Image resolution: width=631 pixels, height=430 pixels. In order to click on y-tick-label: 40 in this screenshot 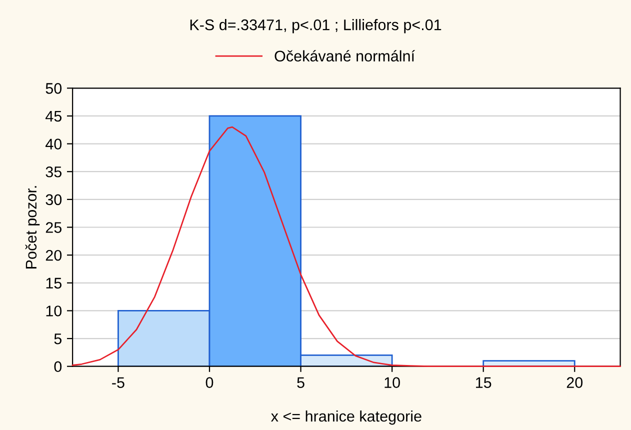, I will do `click(54, 144)`.